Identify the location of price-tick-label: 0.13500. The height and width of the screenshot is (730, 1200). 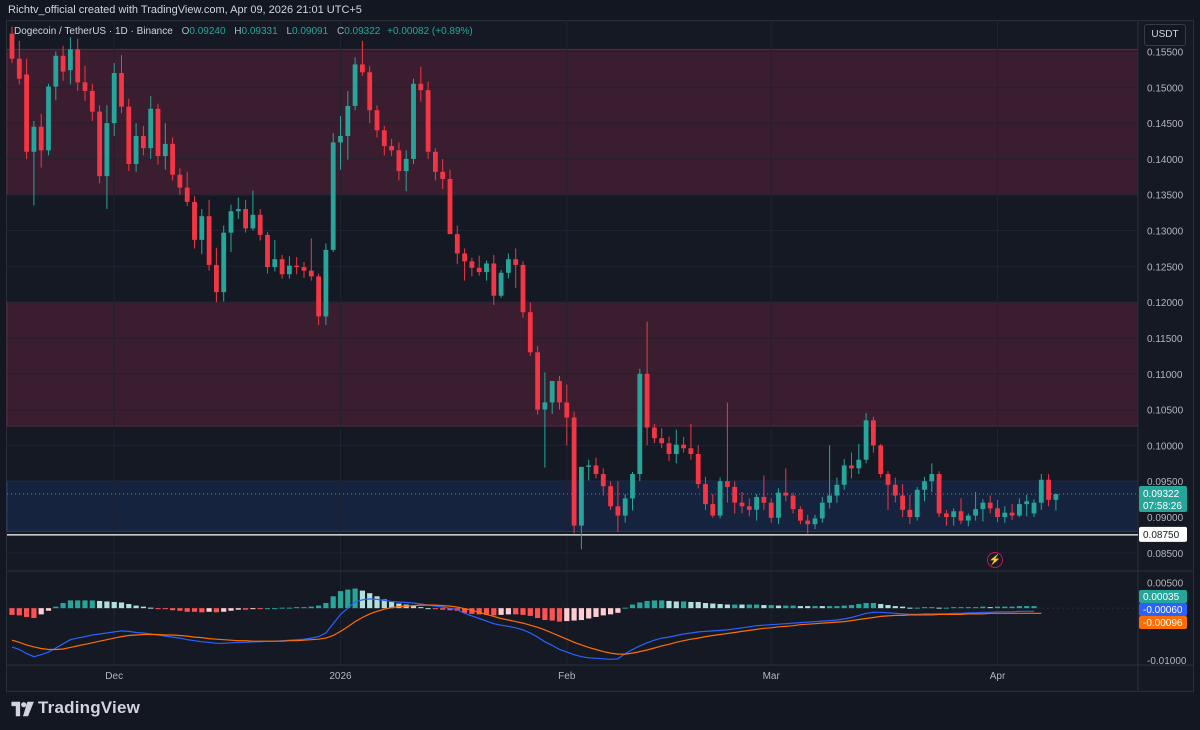
(1165, 196).